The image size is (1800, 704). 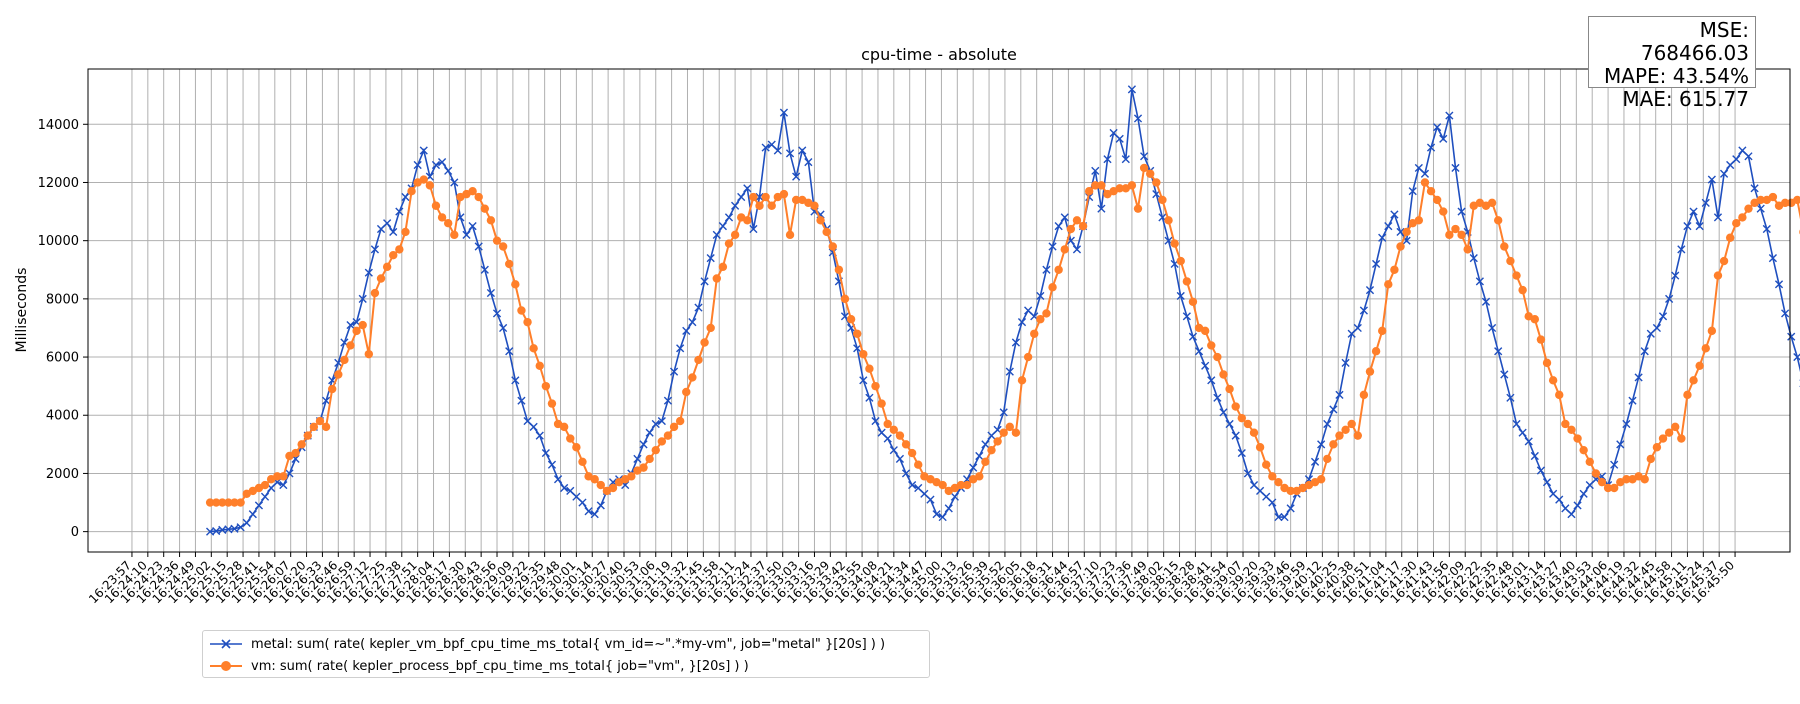 I want to click on y-tick-label: 10000, so click(x=58, y=241).